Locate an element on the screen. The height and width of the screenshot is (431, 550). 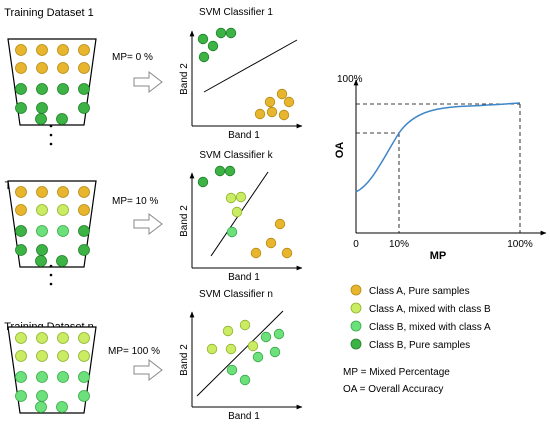
oa-y-axis-label: OA is located at coordinates (340, 150).